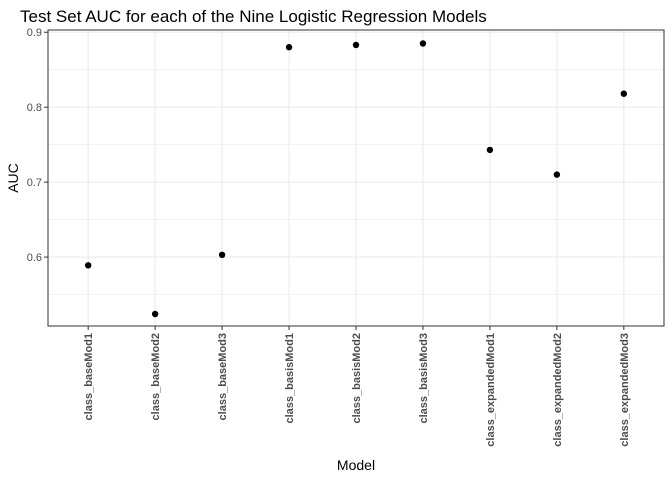 The height and width of the screenshot is (480, 672). Describe the element at coordinates (156, 376) in the screenshot. I see `x-tick-label: class_baseMod2` at that location.